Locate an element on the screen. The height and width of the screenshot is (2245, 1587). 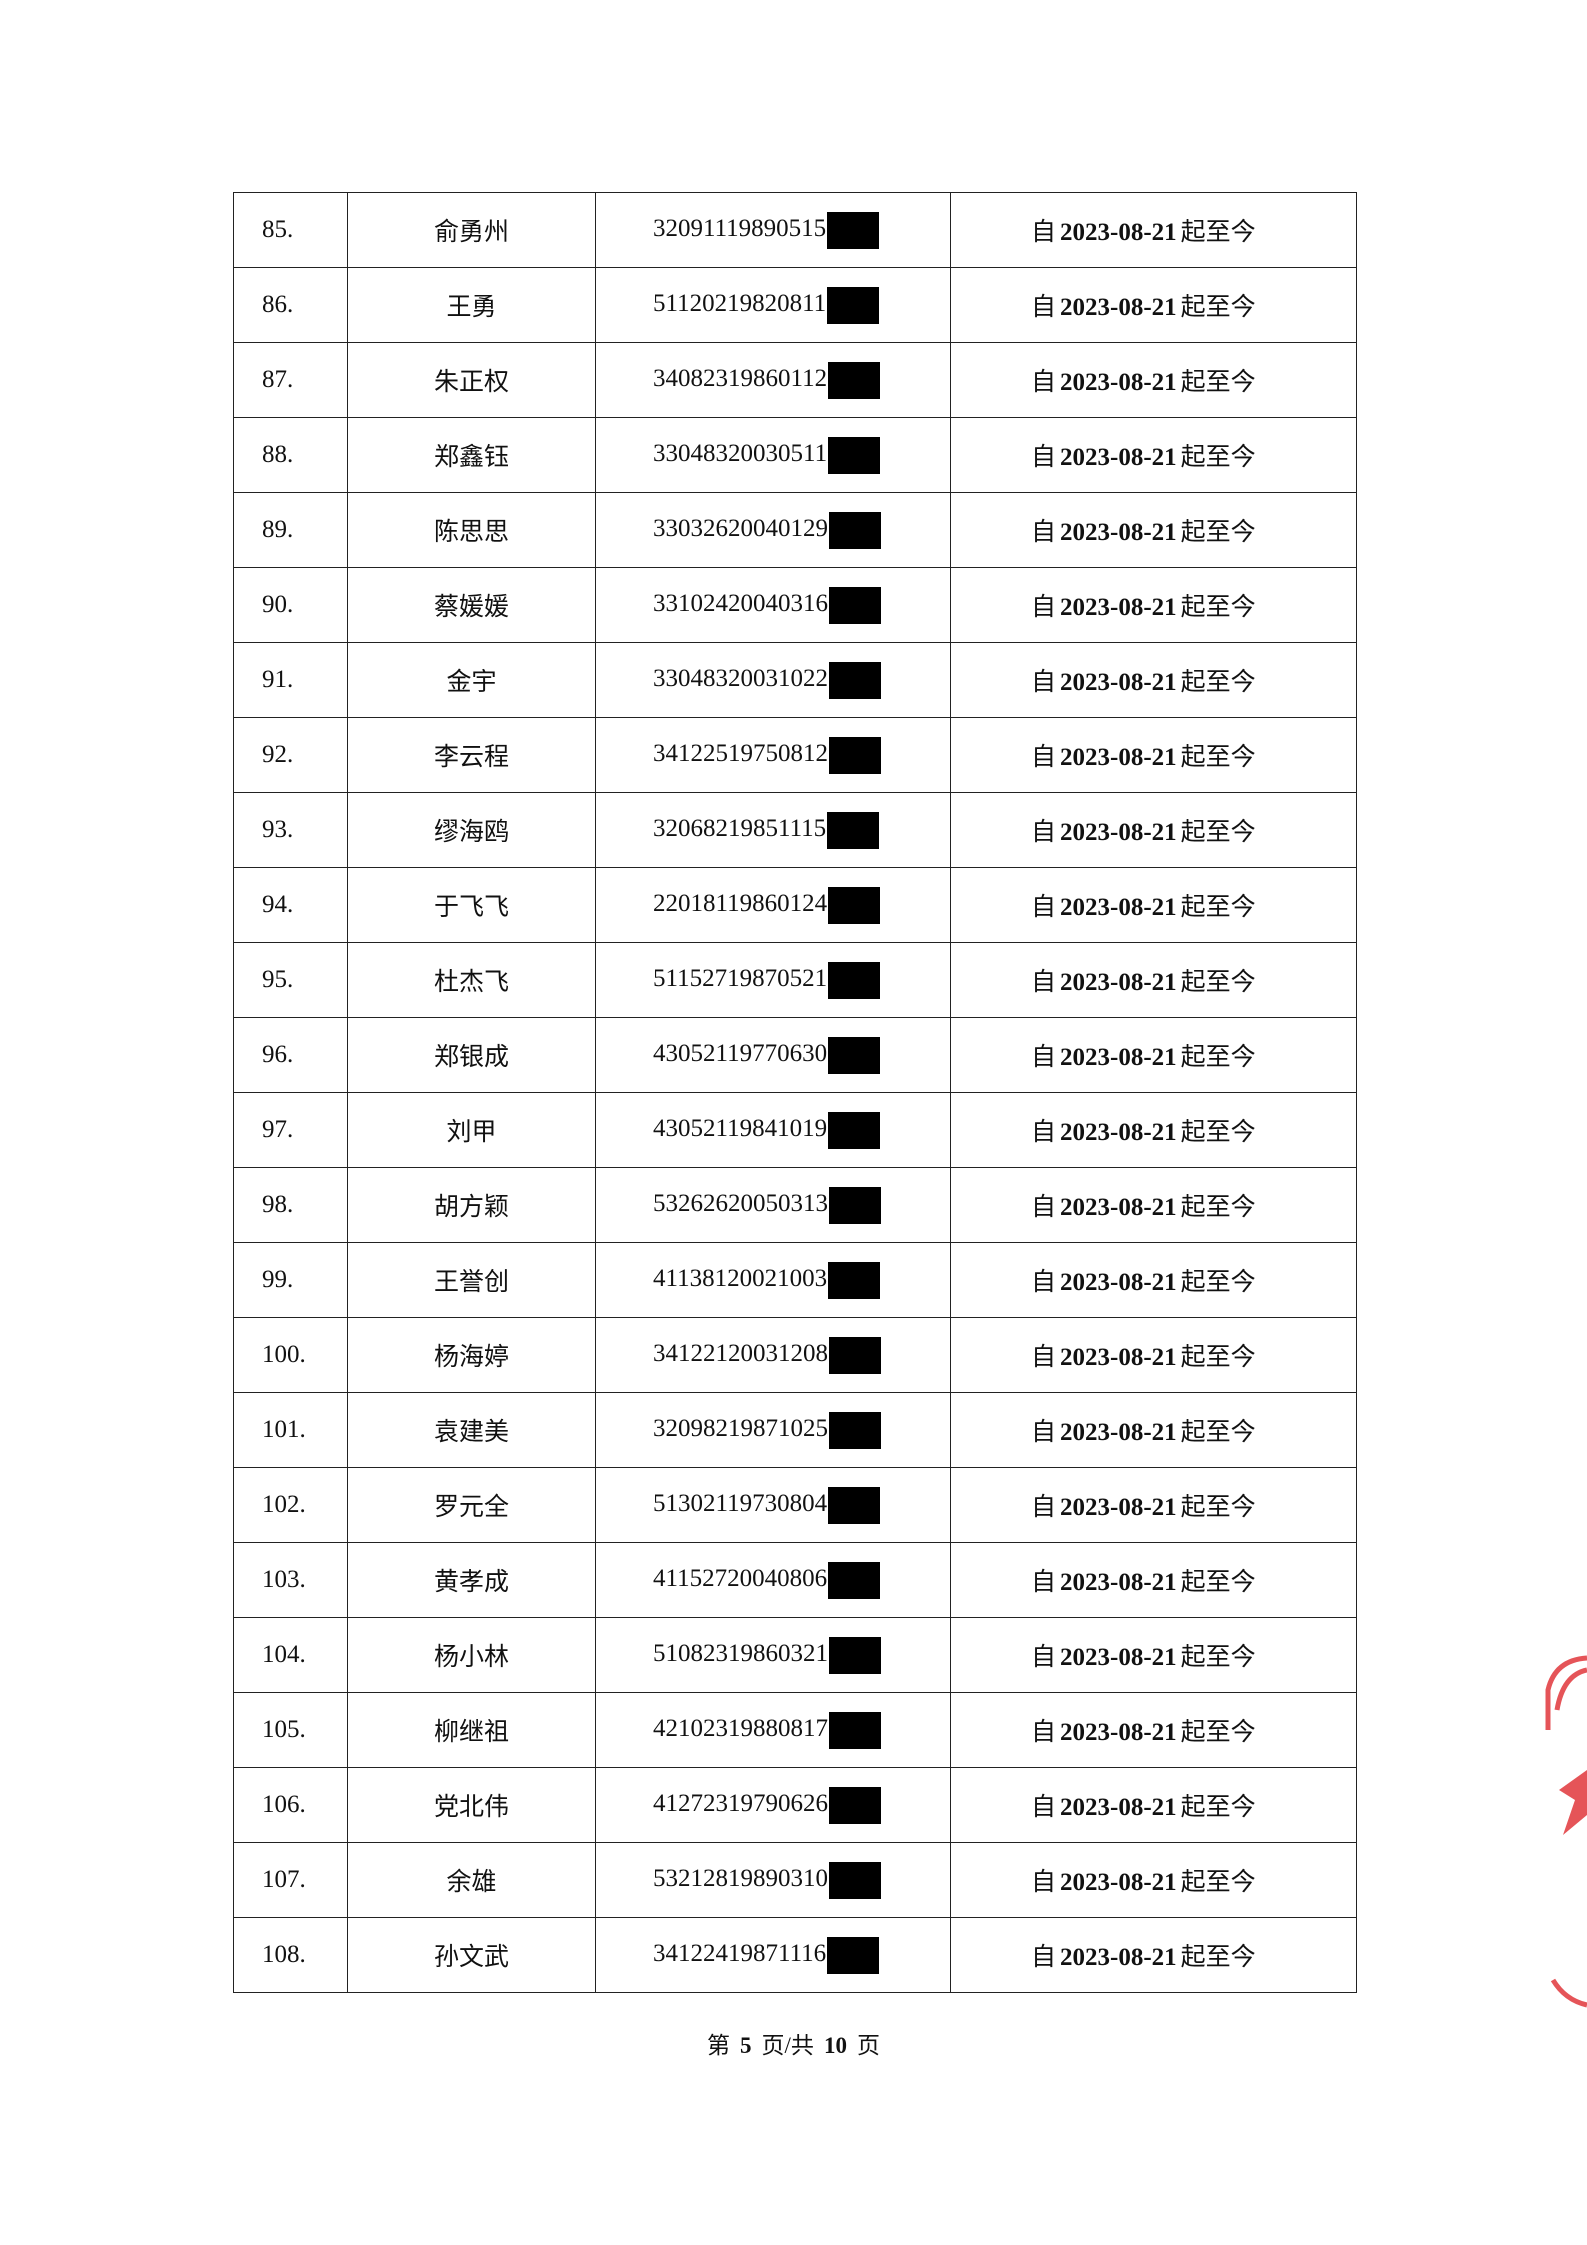
table-row: 107. 余雄 53212819890310 自 2023-08-21 起至今 is located at coordinates (795, 1880).